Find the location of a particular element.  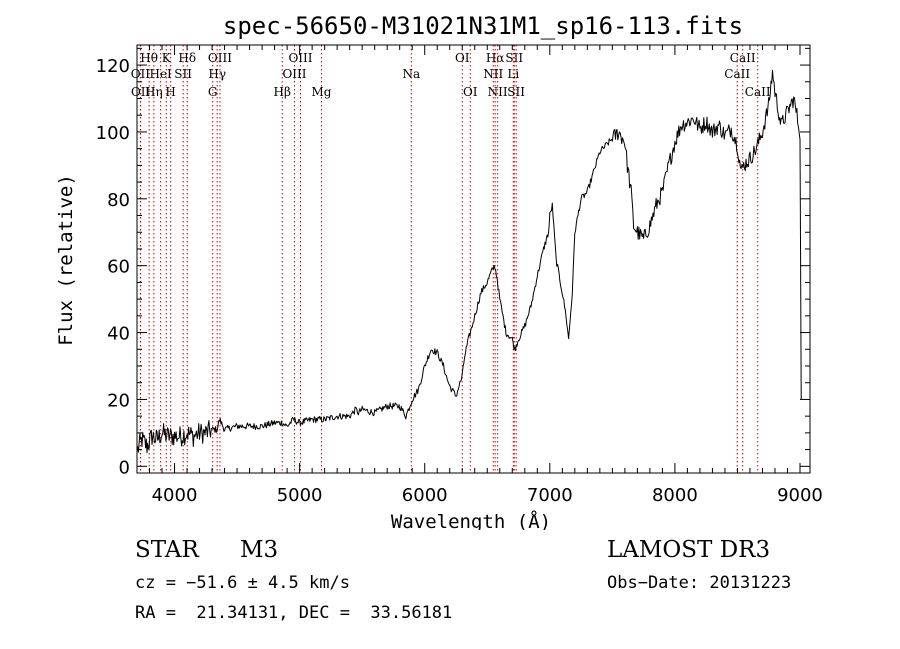

line-marker-label-0: Hθ is located at coordinates (149, 58).